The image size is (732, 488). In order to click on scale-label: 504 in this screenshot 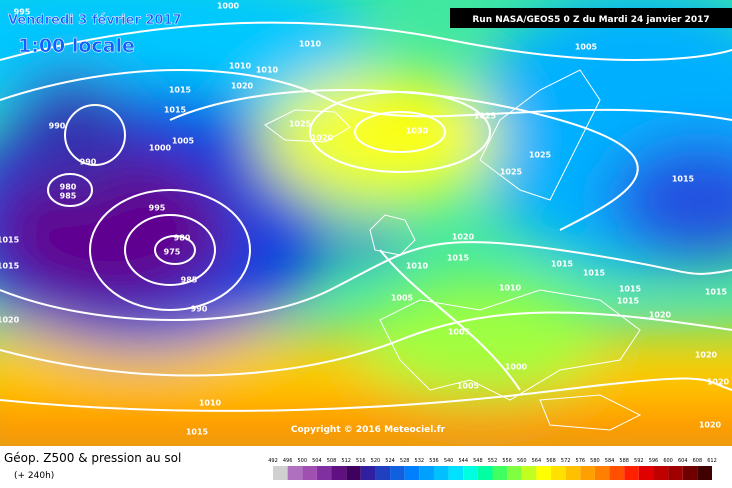, I will do `click(317, 461)`.